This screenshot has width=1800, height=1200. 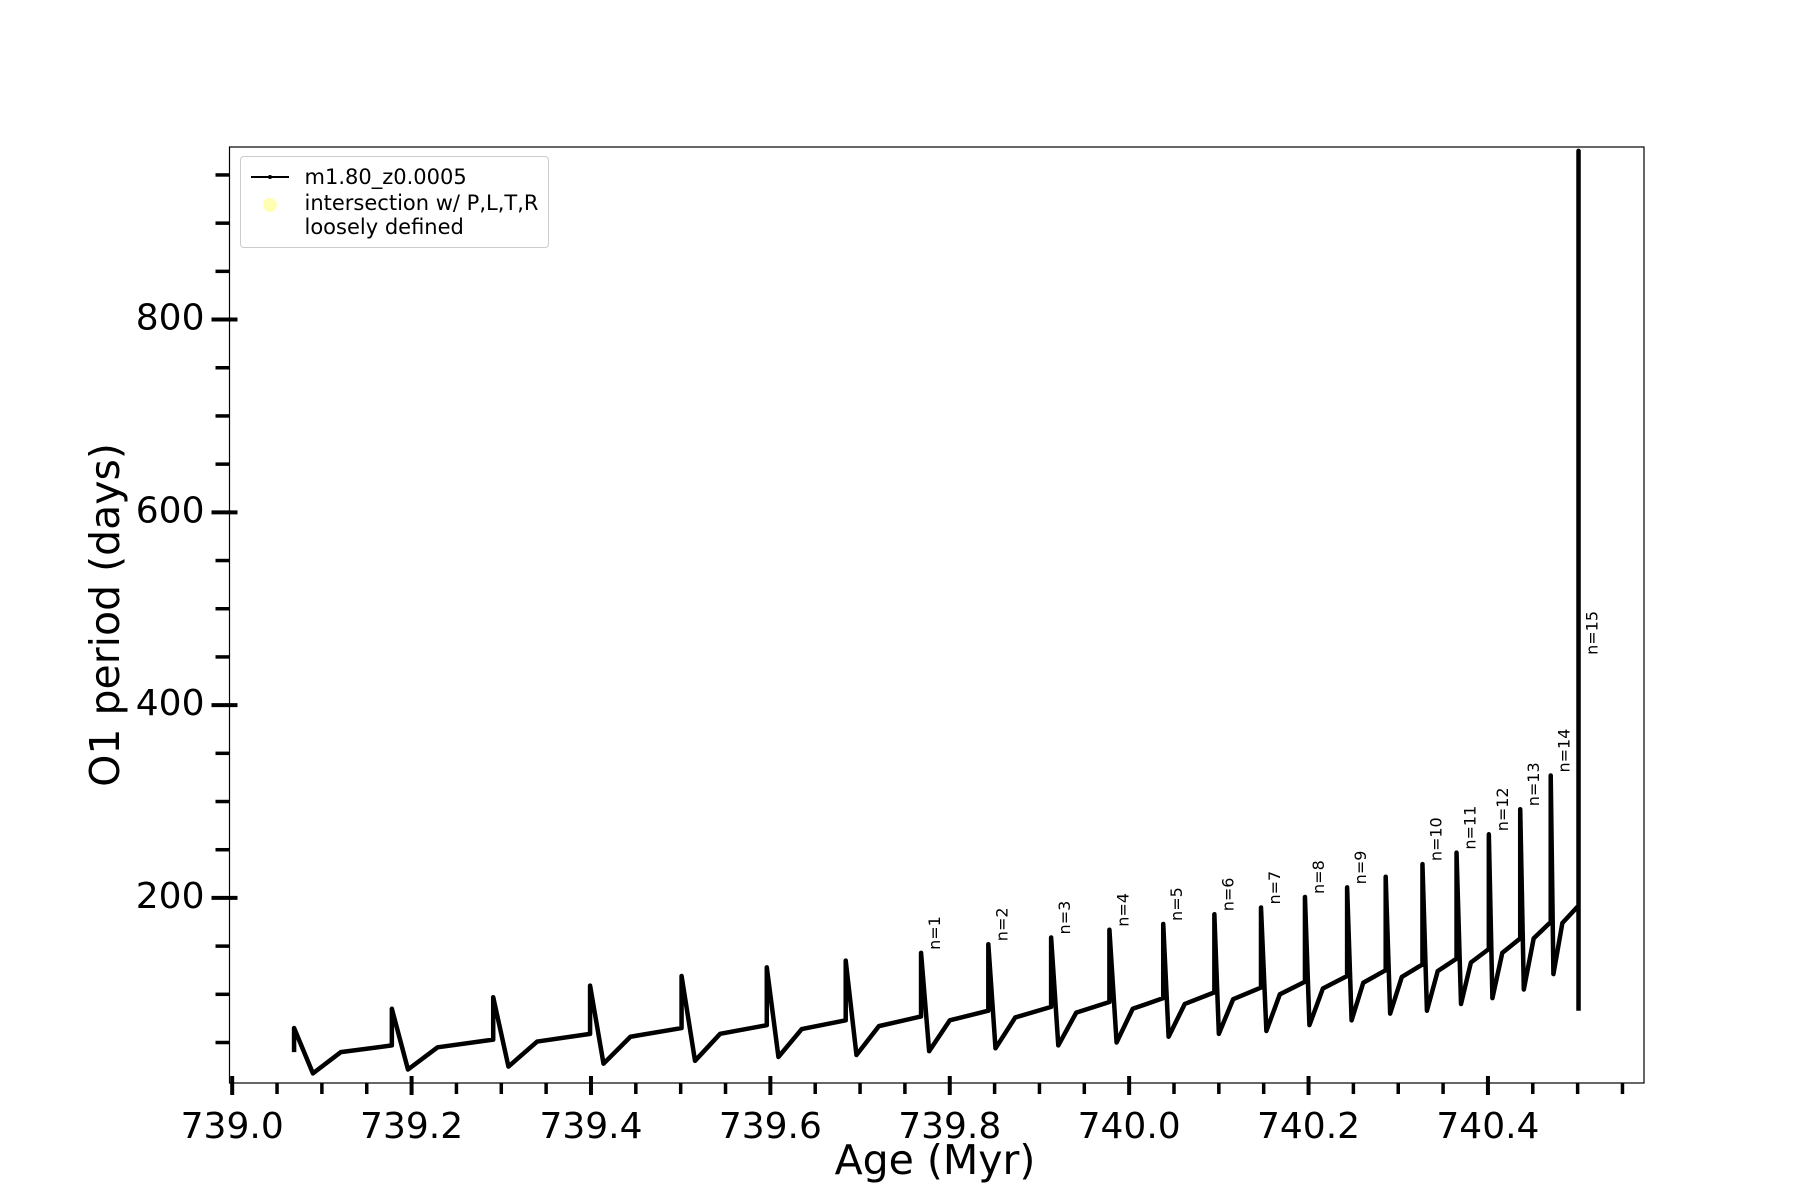 What do you see at coordinates (1470, 828) in the screenshot?
I see `annotation: n=11` at bounding box center [1470, 828].